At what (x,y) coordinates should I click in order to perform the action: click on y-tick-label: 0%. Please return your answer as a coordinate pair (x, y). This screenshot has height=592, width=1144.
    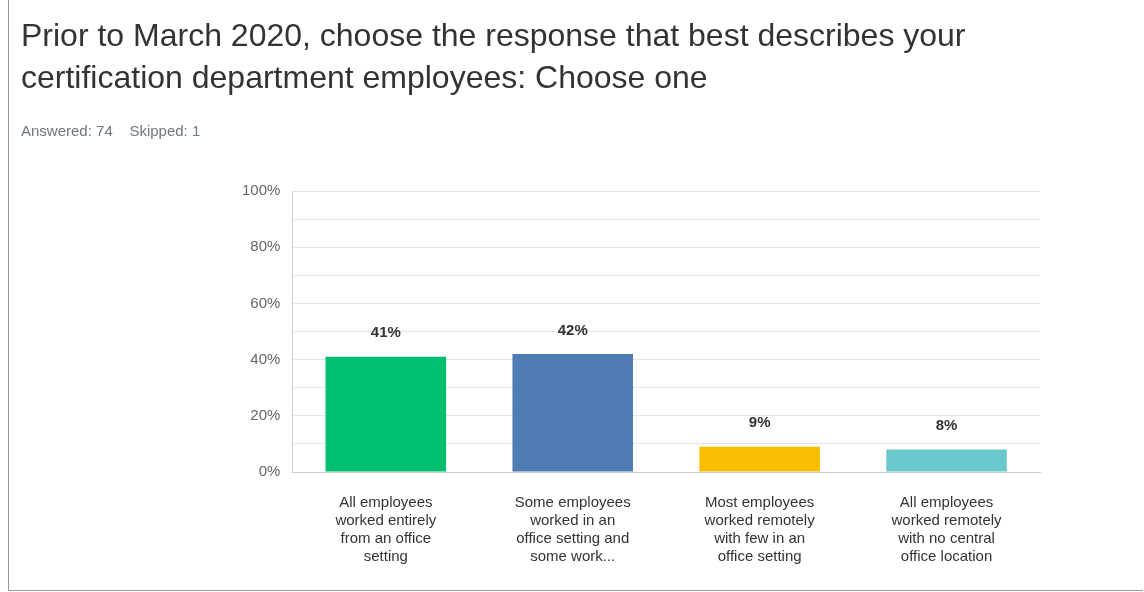
    Looking at the image, I should click on (269, 471).